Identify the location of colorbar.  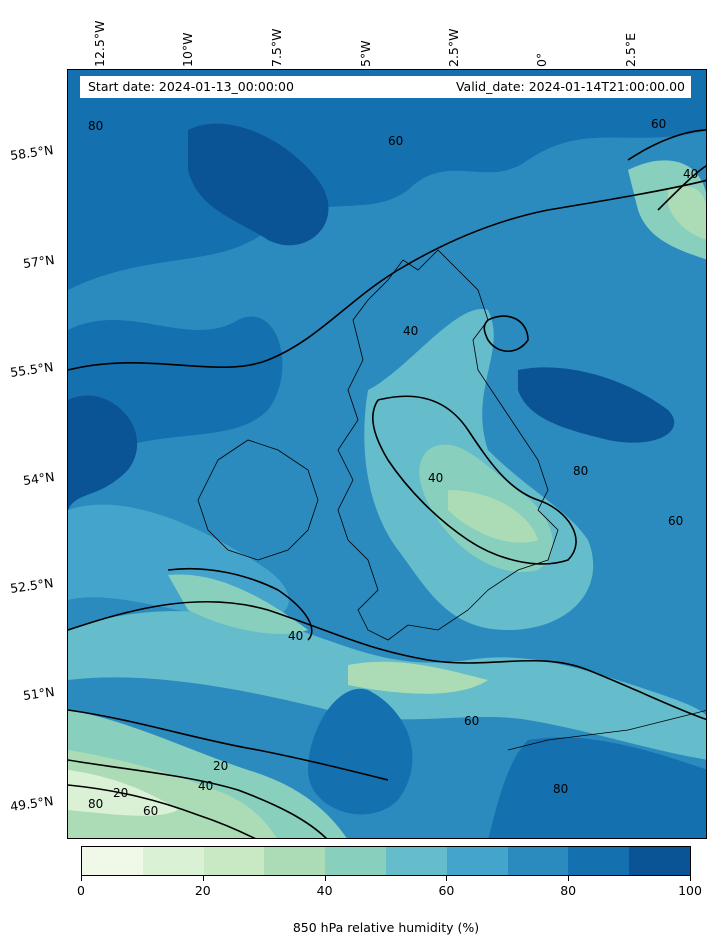
(386, 861).